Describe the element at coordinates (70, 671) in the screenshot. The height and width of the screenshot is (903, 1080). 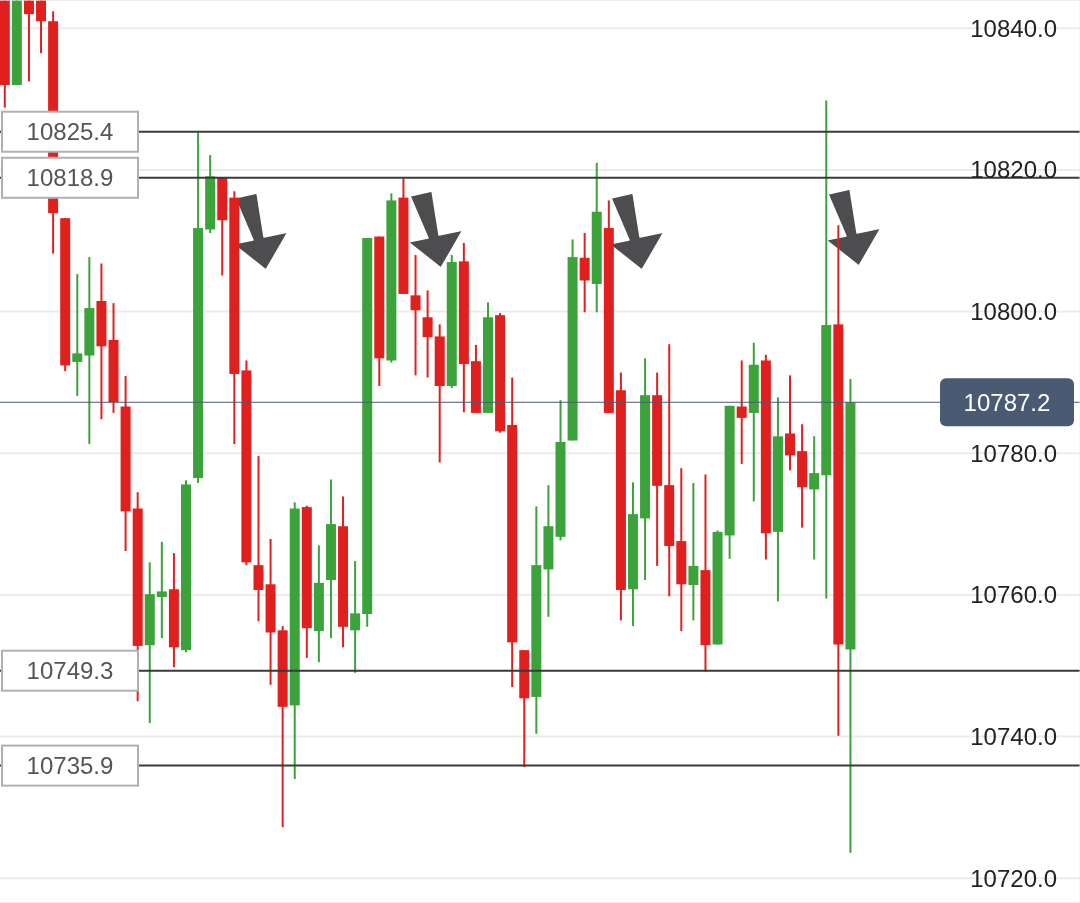
I see `ref-line-label: 10749.3` at that location.